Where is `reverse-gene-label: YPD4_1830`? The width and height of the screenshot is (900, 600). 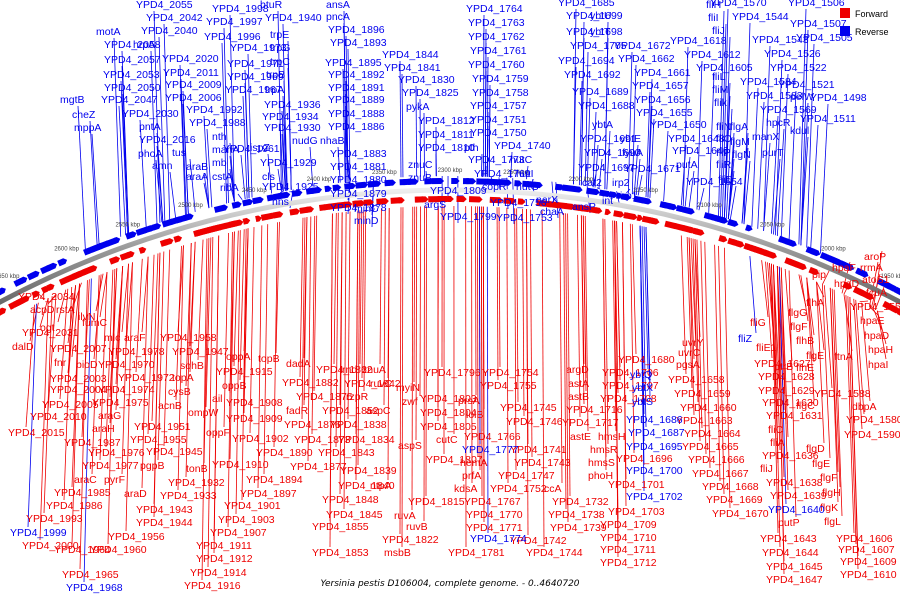 reverse-gene-label: YPD4_1830 is located at coordinates (426, 80).